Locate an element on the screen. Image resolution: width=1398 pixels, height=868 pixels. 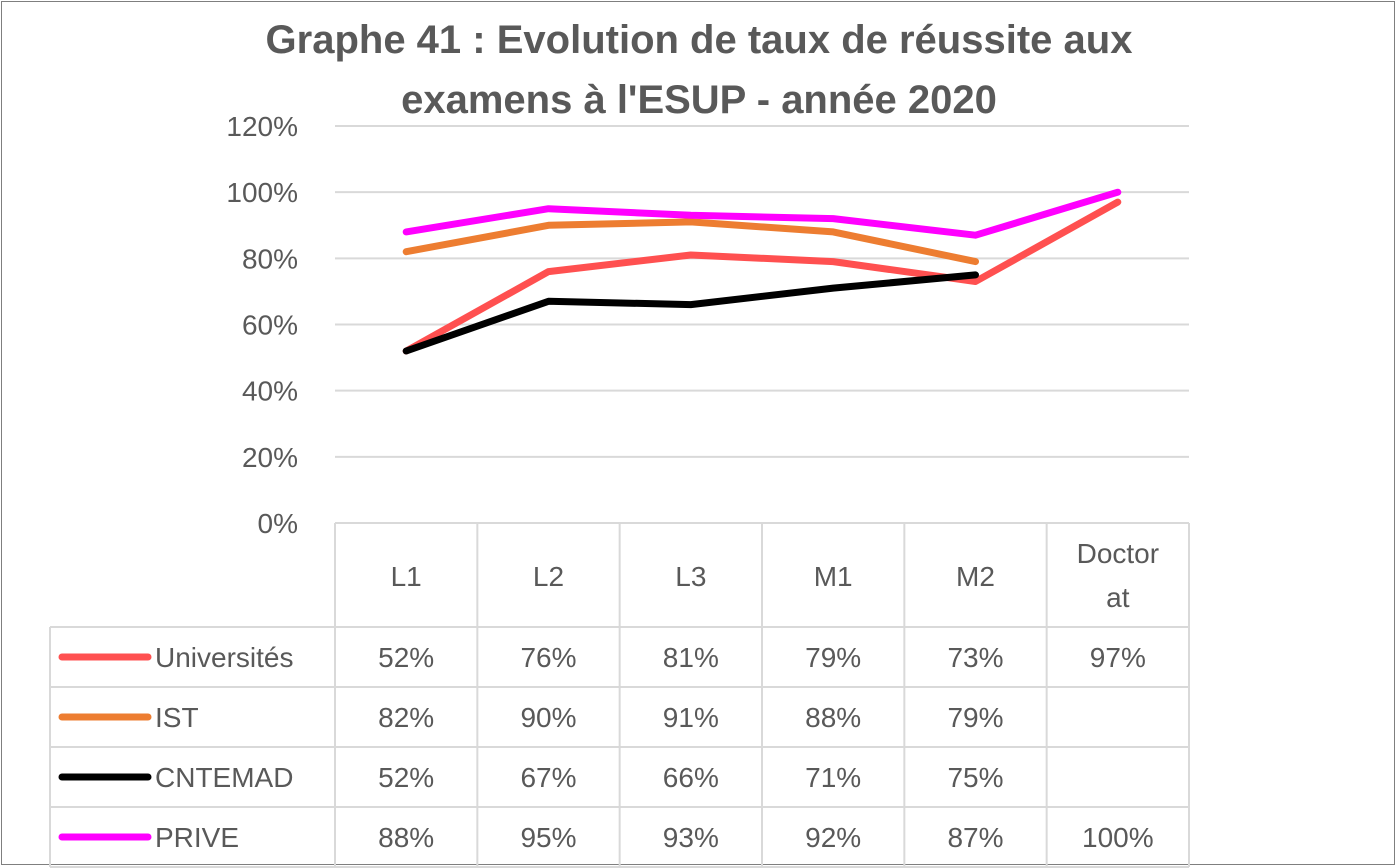
data-label: 67% is located at coordinates (548, 777).